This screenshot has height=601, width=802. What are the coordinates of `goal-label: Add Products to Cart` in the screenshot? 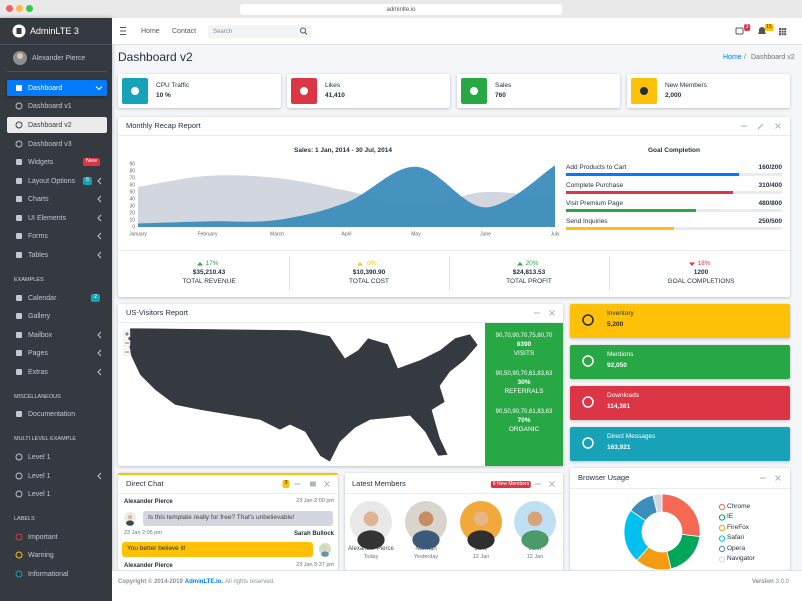 It's located at (596, 167).